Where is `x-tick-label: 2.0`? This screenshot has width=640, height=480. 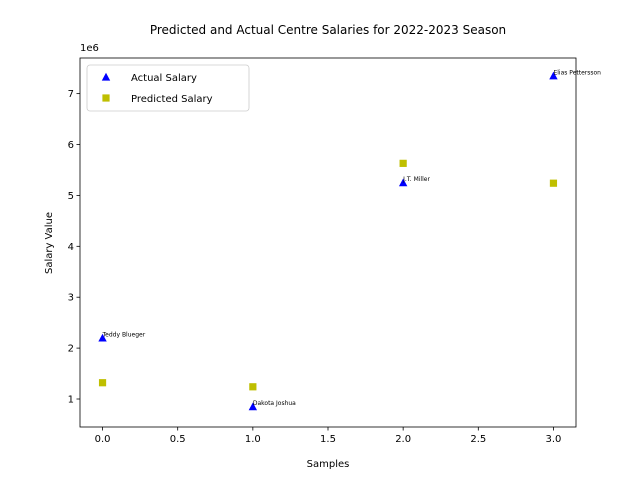 x-tick-label: 2.0 is located at coordinates (403, 439).